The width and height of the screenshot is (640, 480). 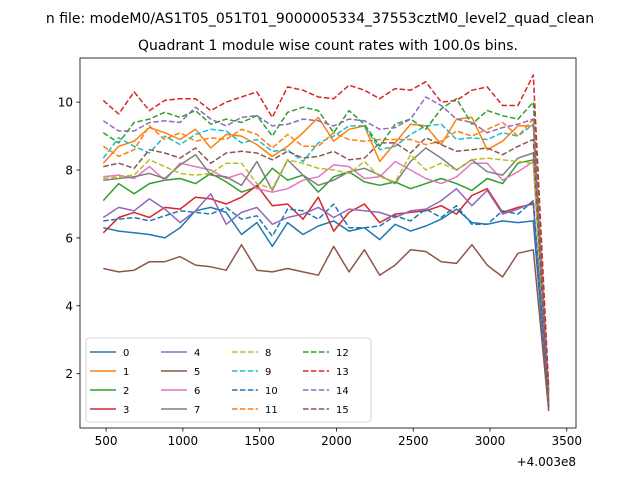 I want to click on x-tick-label: 3000, so click(x=490, y=441).